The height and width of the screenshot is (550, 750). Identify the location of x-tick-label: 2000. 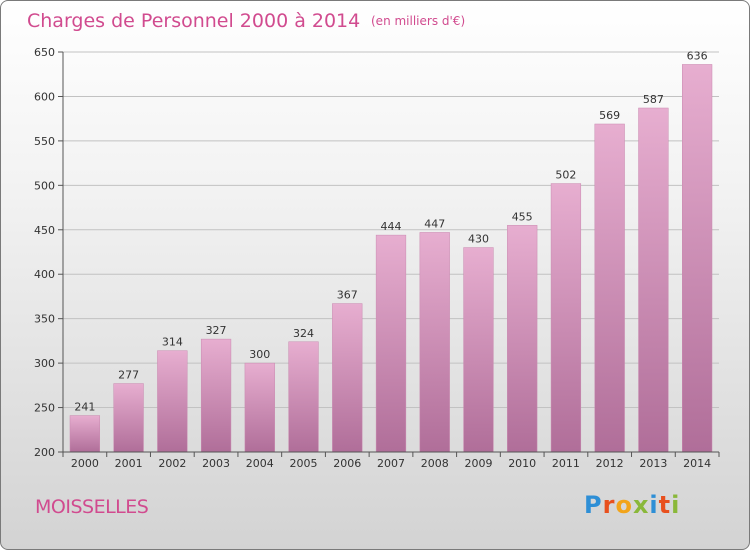
(85, 463).